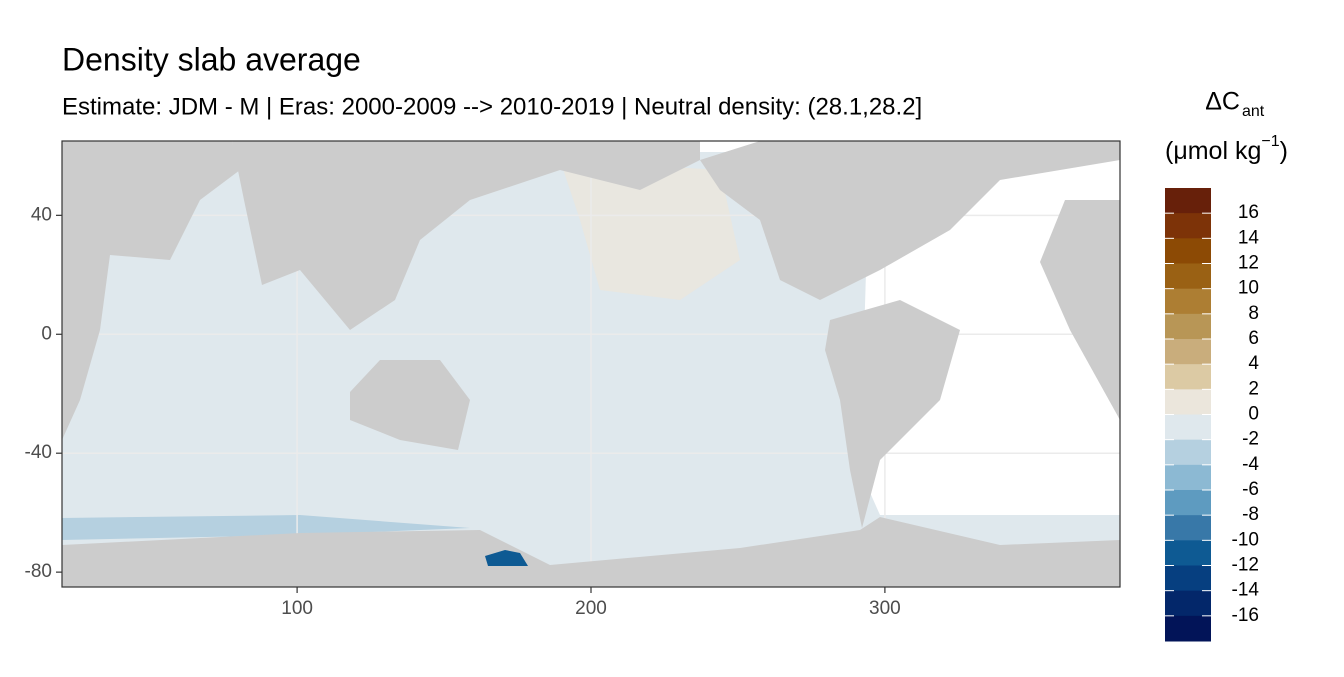 The height and width of the screenshot is (677, 1344). What do you see at coordinates (1245, 565) in the screenshot?
I see `colorbar-label: -12` at bounding box center [1245, 565].